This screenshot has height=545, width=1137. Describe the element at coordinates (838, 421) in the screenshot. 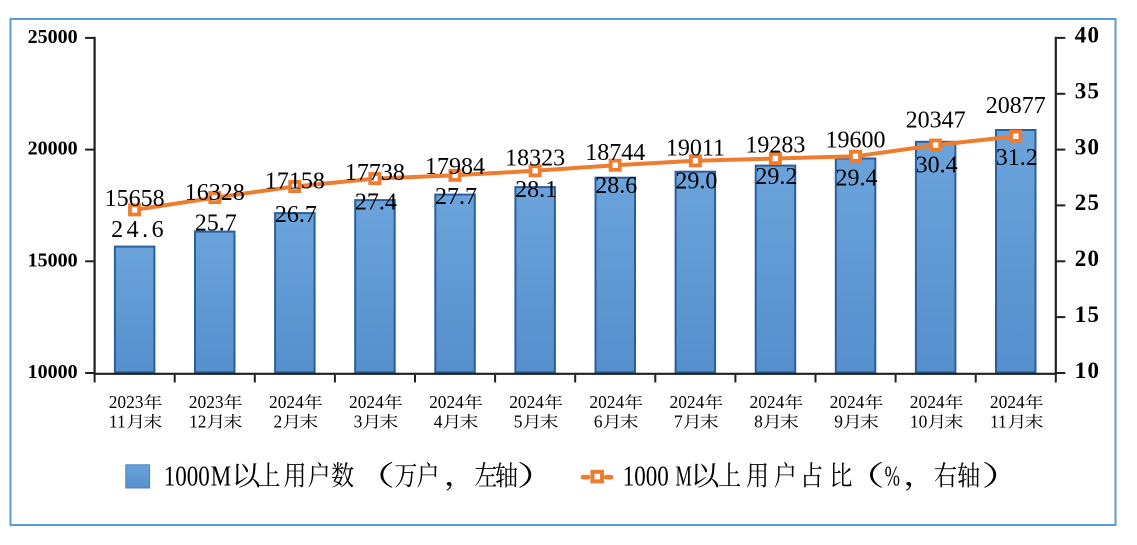

I see `svg-text: 9` at that location.